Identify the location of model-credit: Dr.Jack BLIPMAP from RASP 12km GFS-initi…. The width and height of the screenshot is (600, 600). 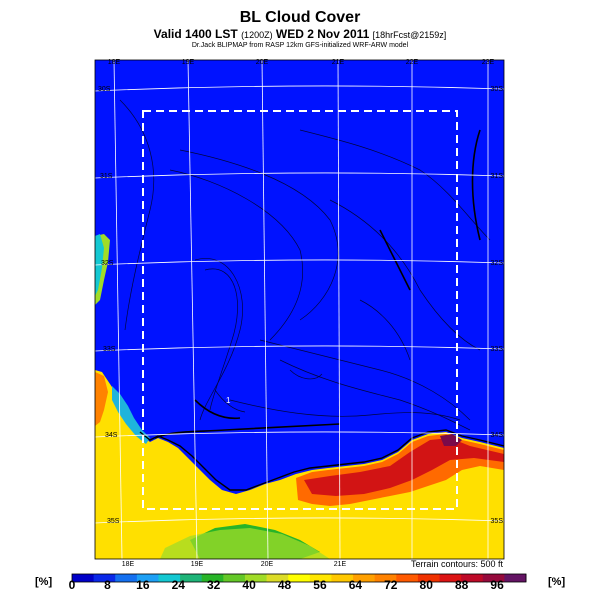
(300, 45).